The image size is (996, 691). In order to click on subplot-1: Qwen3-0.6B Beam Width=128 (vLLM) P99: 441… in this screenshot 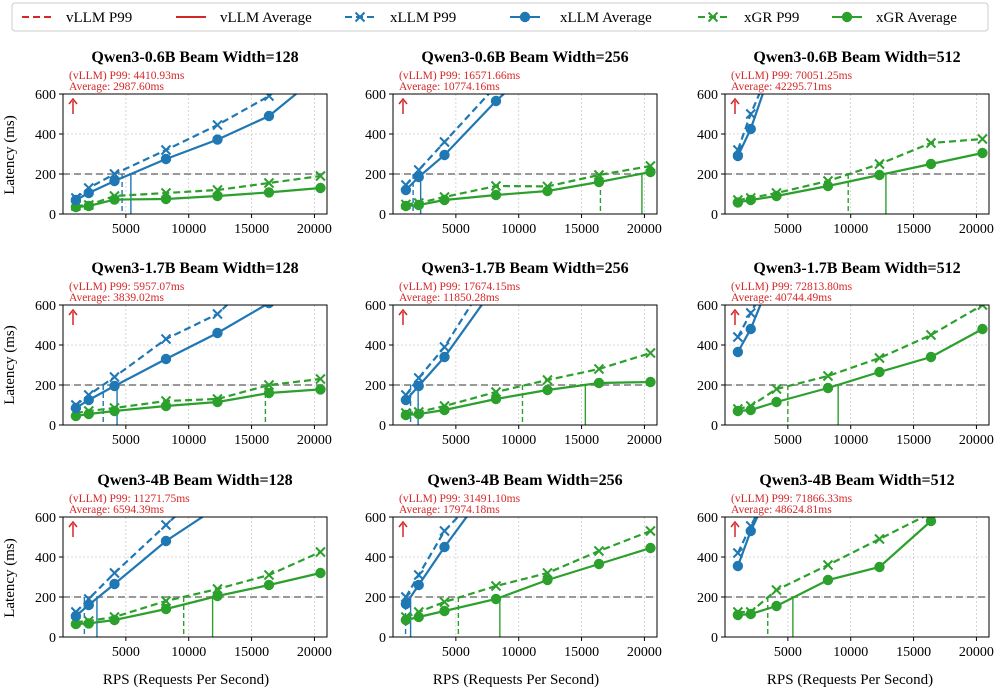, I will do `click(183, 143)`.